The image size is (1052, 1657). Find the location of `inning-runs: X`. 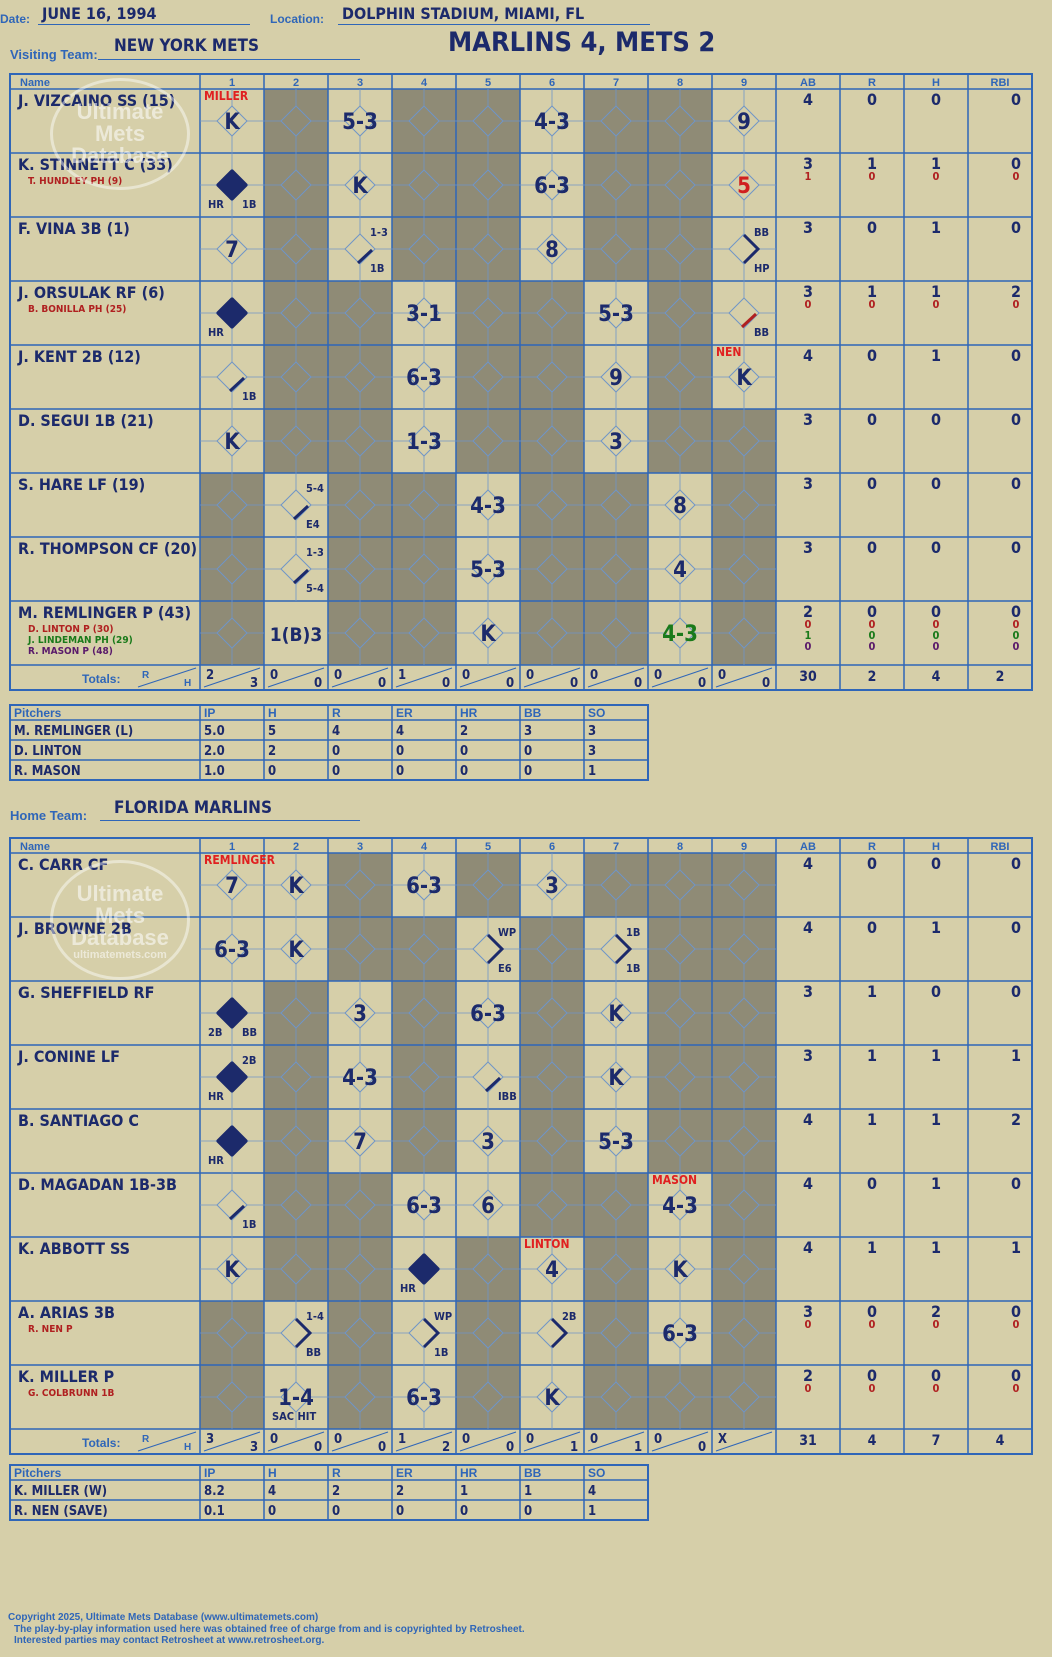

inning-runs: X is located at coordinates (722, 1439).